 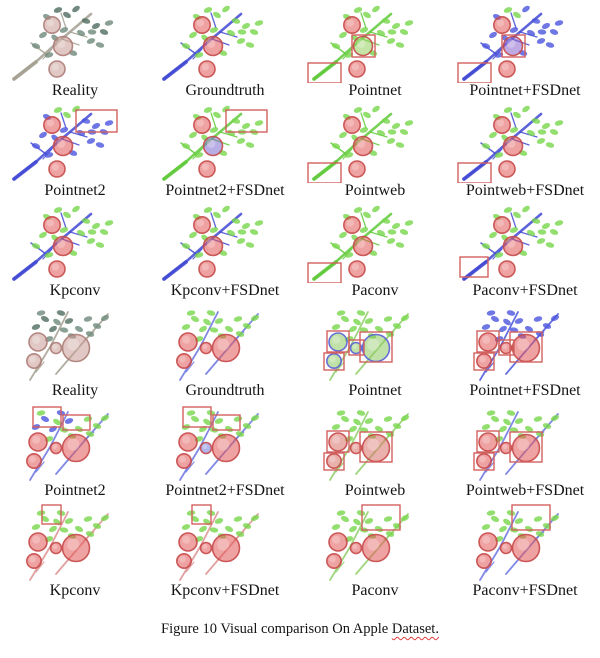 I want to click on caption-text: Figure 10 Visual comparison On Apple, so click(x=276, y=629).